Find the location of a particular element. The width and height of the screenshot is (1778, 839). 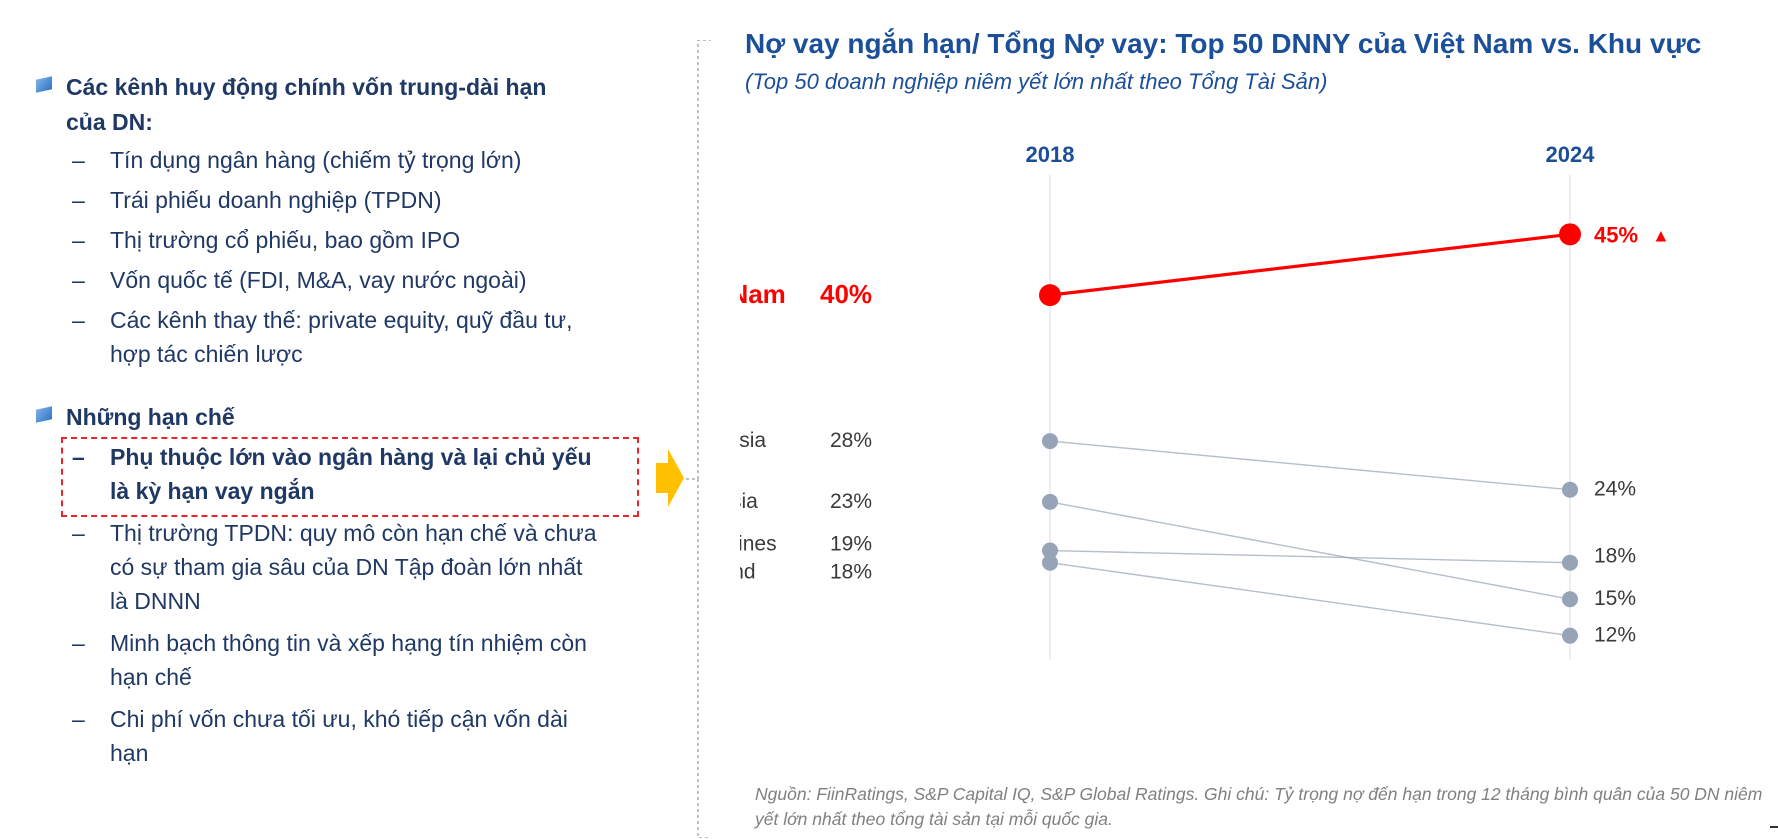

data-label: 45% is located at coordinates (1616, 234).